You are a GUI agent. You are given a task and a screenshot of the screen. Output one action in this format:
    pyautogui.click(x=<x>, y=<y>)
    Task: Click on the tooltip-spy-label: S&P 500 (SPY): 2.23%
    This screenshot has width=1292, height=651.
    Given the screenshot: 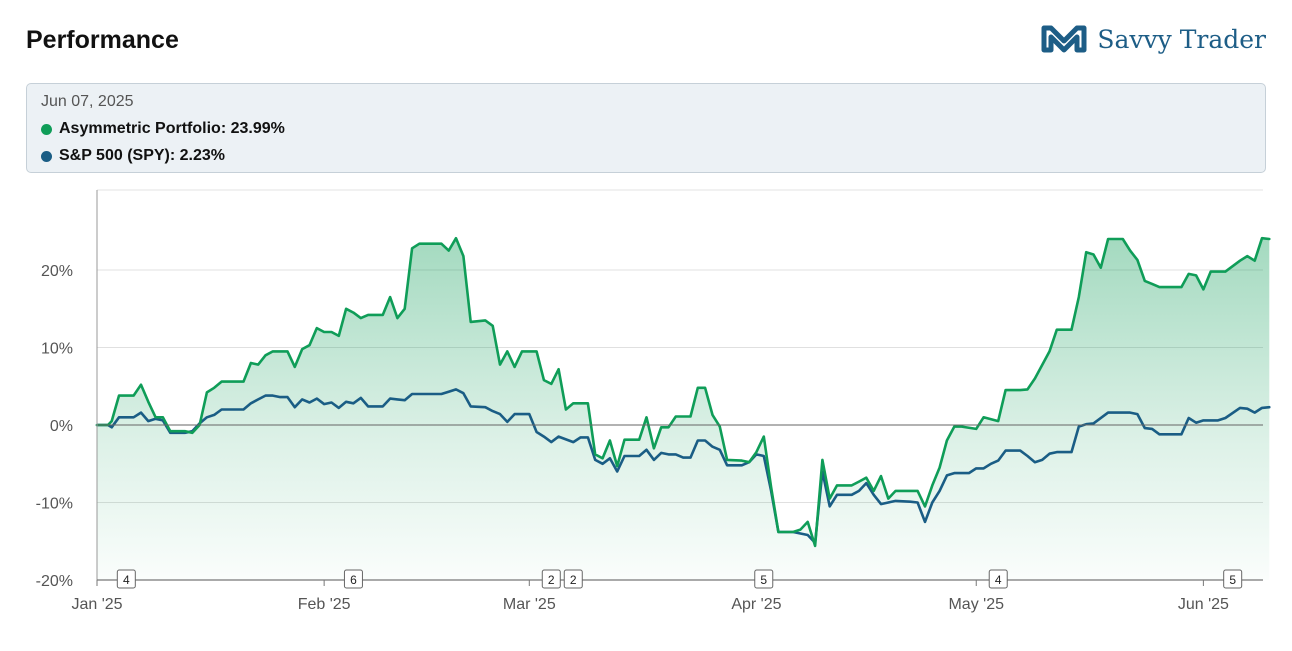 What is the action you would take?
    pyautogui.click(x=142, y=155)
    